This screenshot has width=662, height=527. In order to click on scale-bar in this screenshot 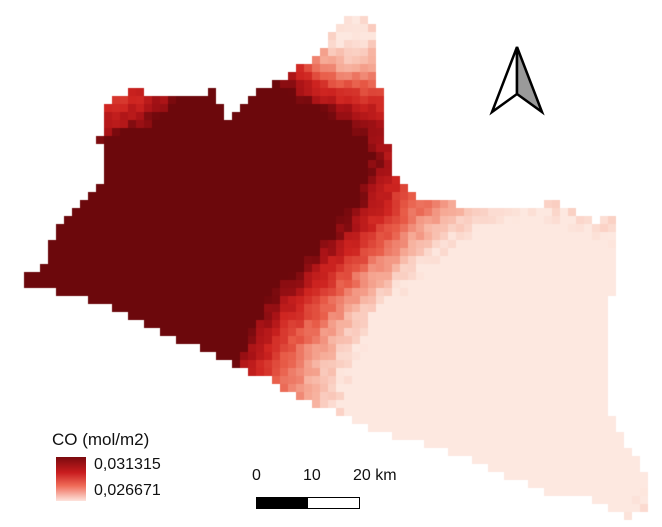, I will do `click(308, 503)`.